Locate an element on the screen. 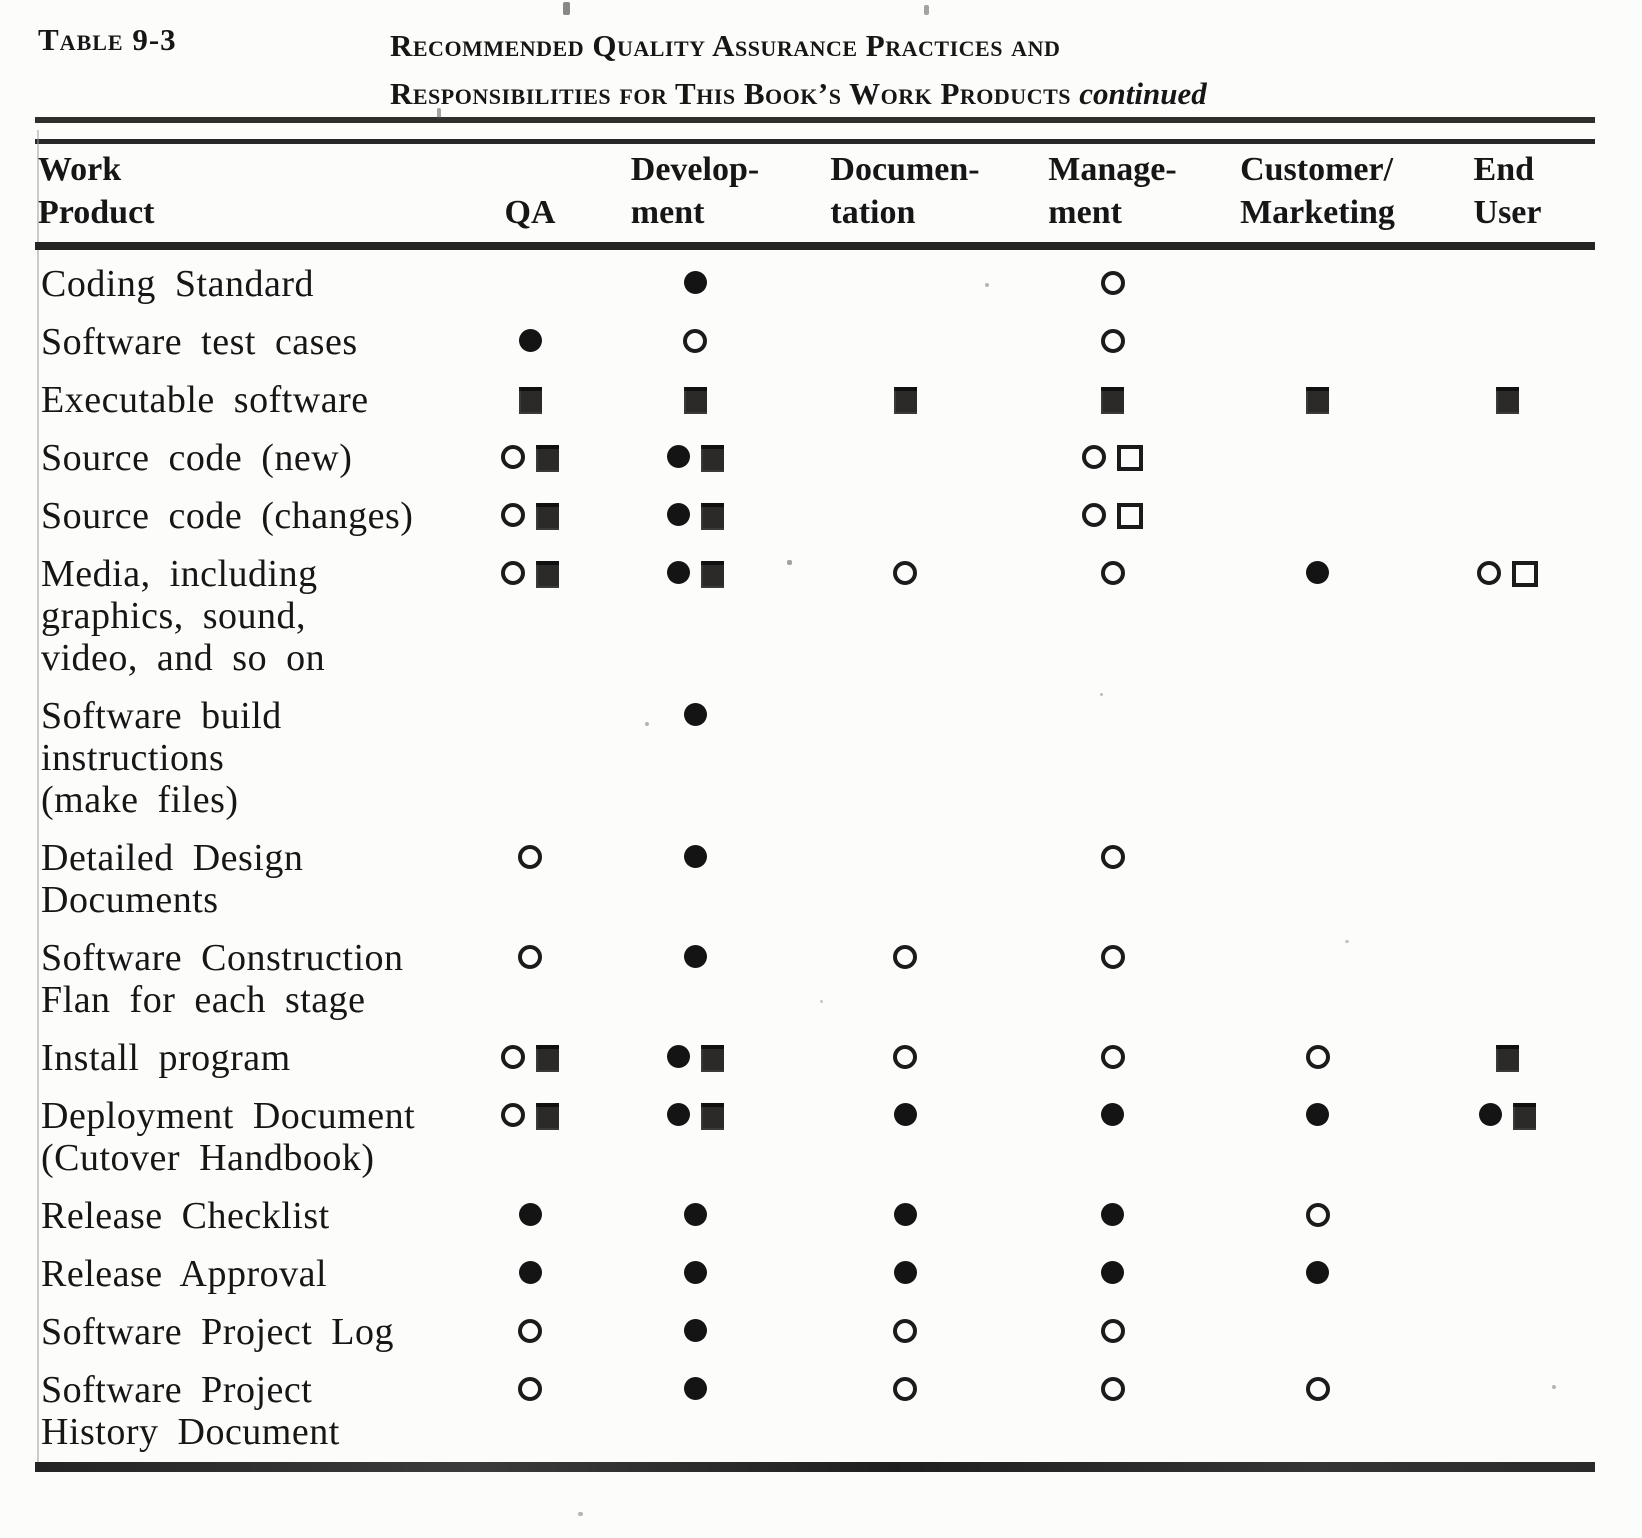  row-label: Software Project Log is located at coordinates (218, 1332).